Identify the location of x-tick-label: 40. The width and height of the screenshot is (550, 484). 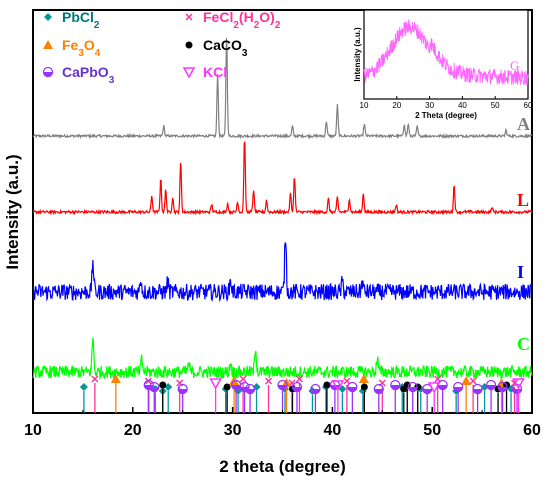
(333, 430).